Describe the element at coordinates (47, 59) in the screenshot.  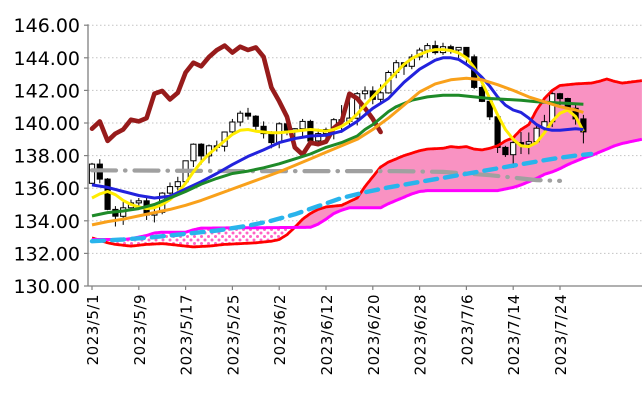
I see `y-axis-label: 144.00` at that location.